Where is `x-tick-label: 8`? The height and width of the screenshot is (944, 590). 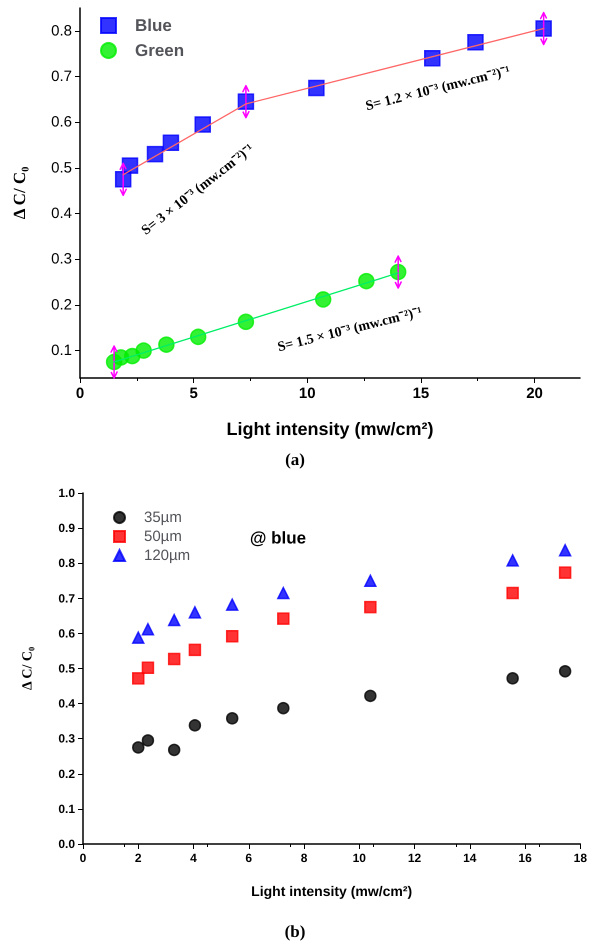 x-tick-label: 8 is located at coordinates (304, 858).